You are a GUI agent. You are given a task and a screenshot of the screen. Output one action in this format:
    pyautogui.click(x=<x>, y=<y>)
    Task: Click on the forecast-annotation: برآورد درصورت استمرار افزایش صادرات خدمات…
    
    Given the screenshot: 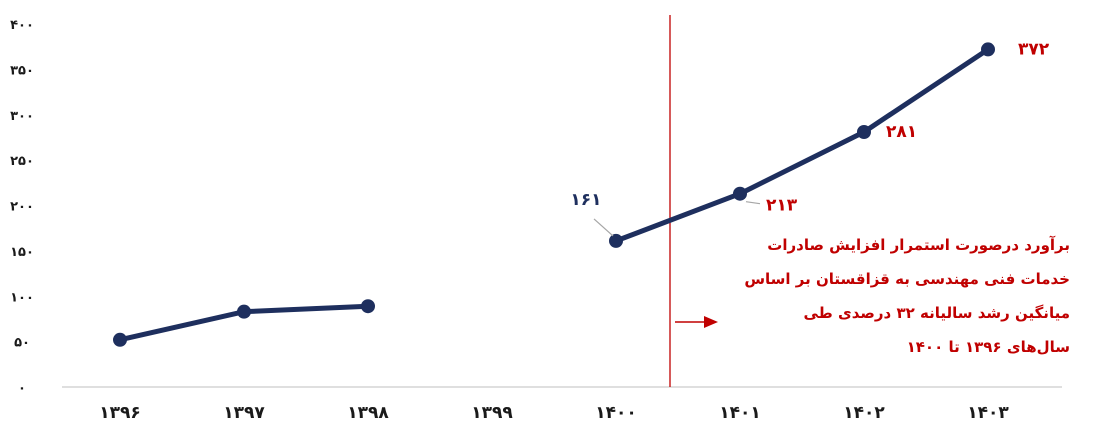 What is the action you would take?
    pyautogui.click(x=907, y=296)
    